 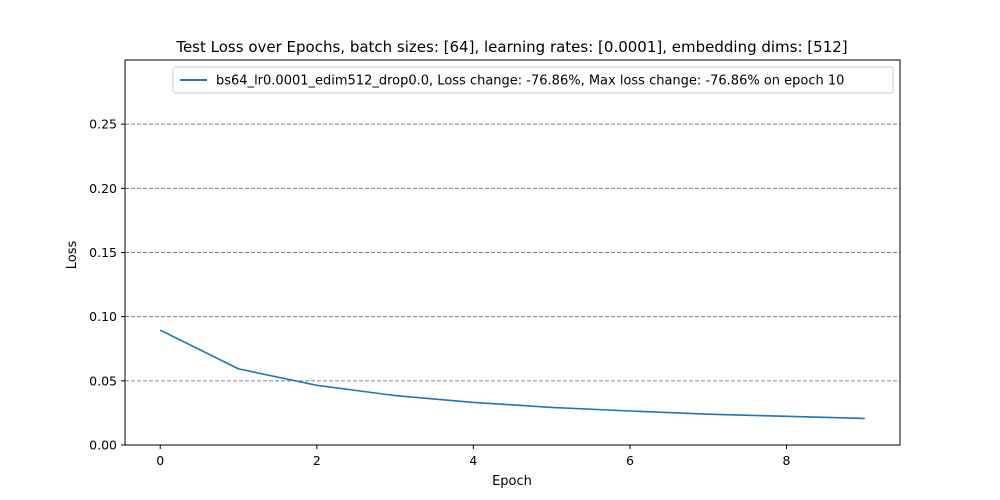 What do you see at coordinates (787, 460) in the screenshot?
I see `x-tick-label: 8` at bounding box center [787, 460].